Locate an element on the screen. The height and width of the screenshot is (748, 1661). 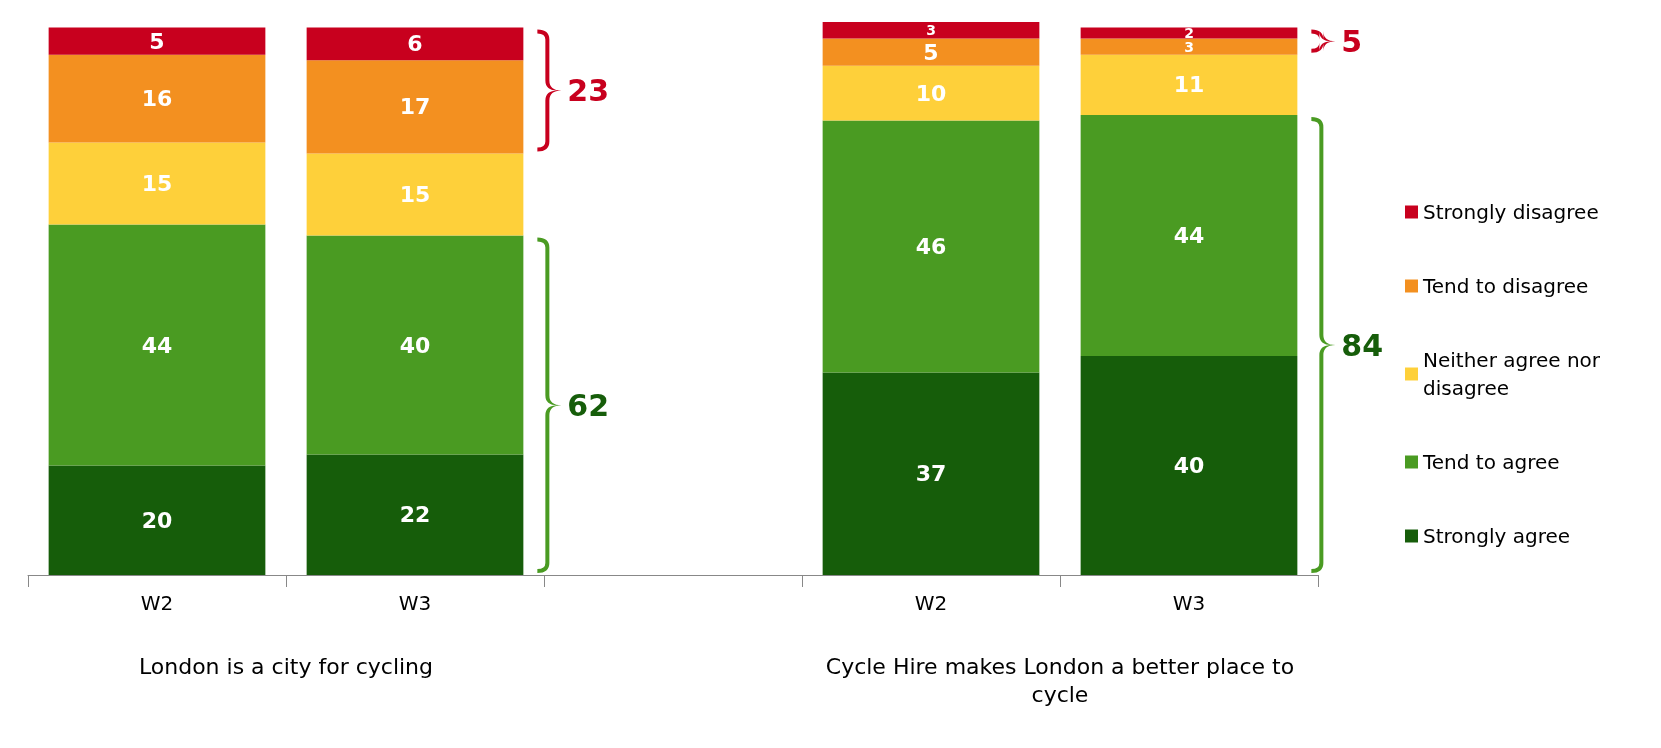
legend-label: Strongly agree is located at coordinates (1497, 536).